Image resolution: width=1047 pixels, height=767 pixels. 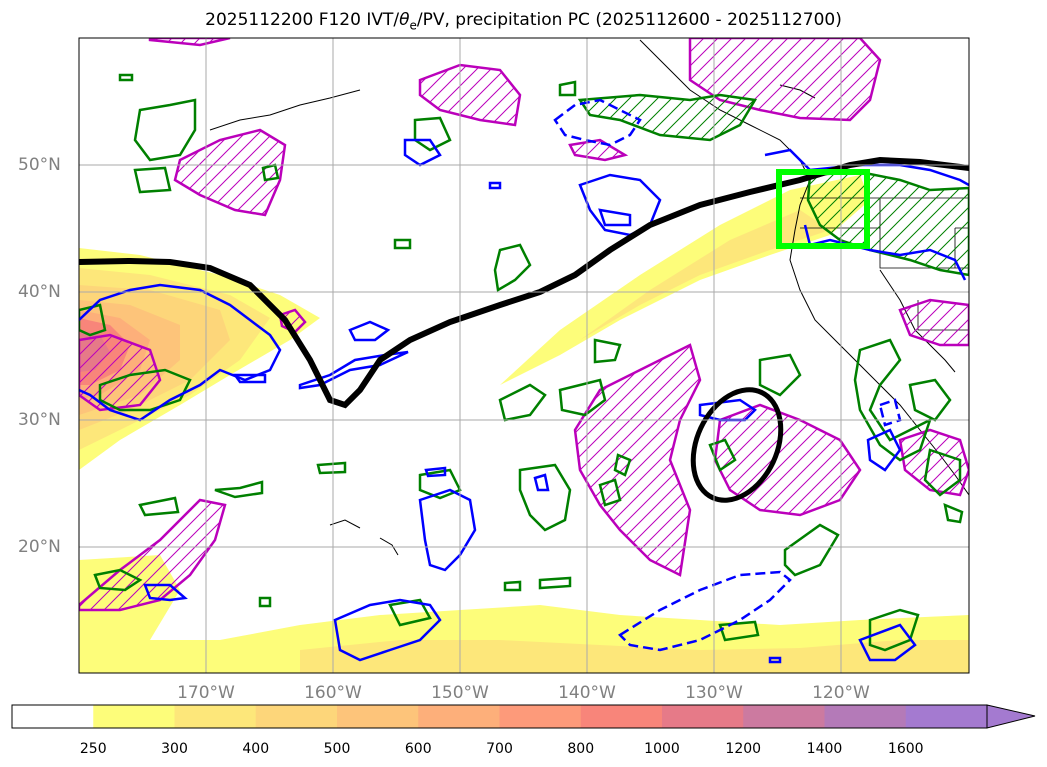 I want to click on lon-label-150w: 150°W, so click(x=460, y=693).